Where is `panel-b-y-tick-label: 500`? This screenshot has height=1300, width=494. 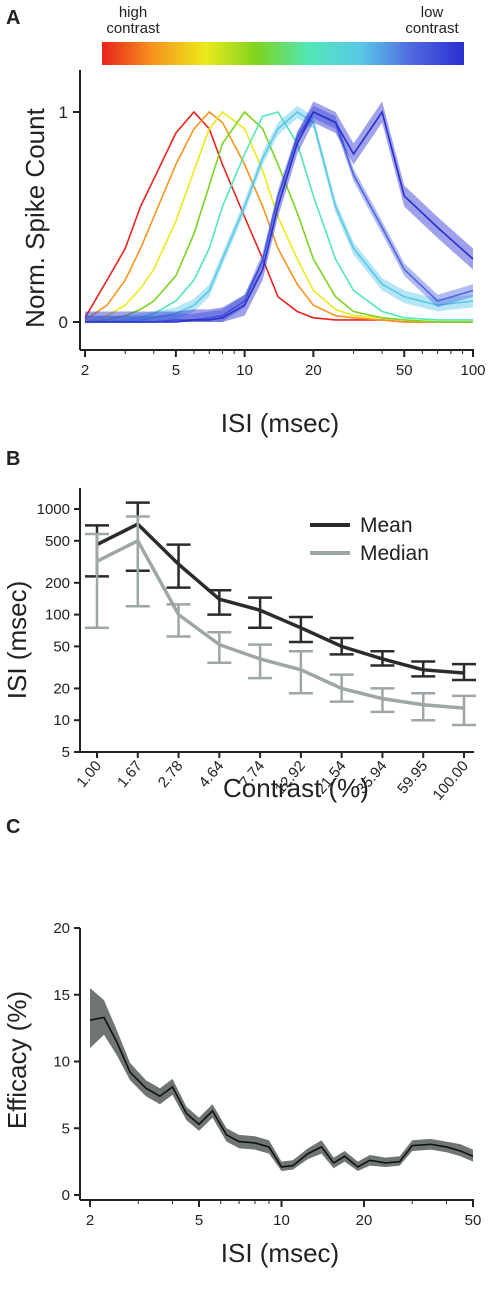
panel-b-y-tick-label: 500 is located at coordinates (57, 541).